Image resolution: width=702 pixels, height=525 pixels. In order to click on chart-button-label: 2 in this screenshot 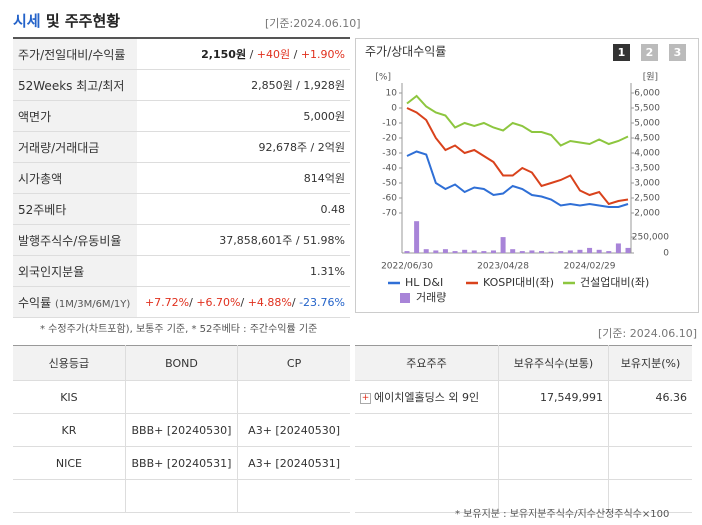, I will do `click(650, 52)`.